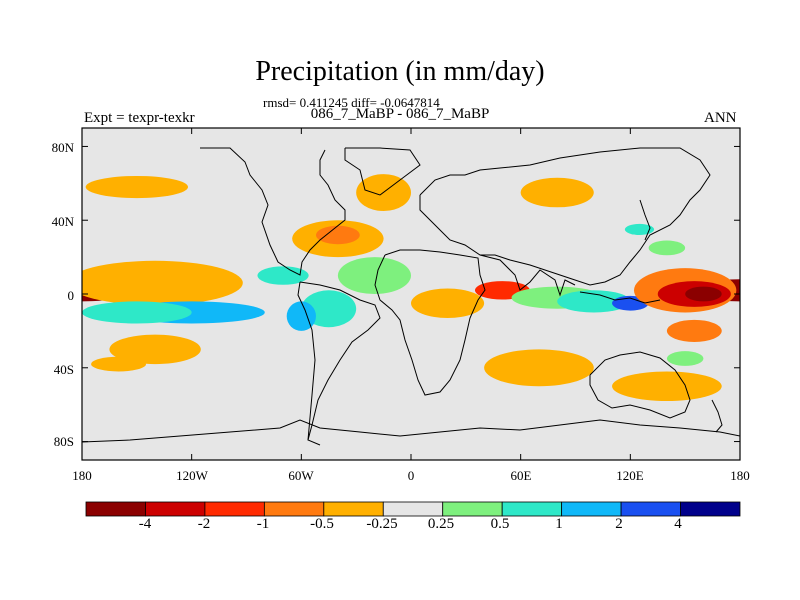  What do you see at coordinates (382, 524) in the screenshot?
I see `colorbar-label: -0.25` at bounding box center [382, 524].